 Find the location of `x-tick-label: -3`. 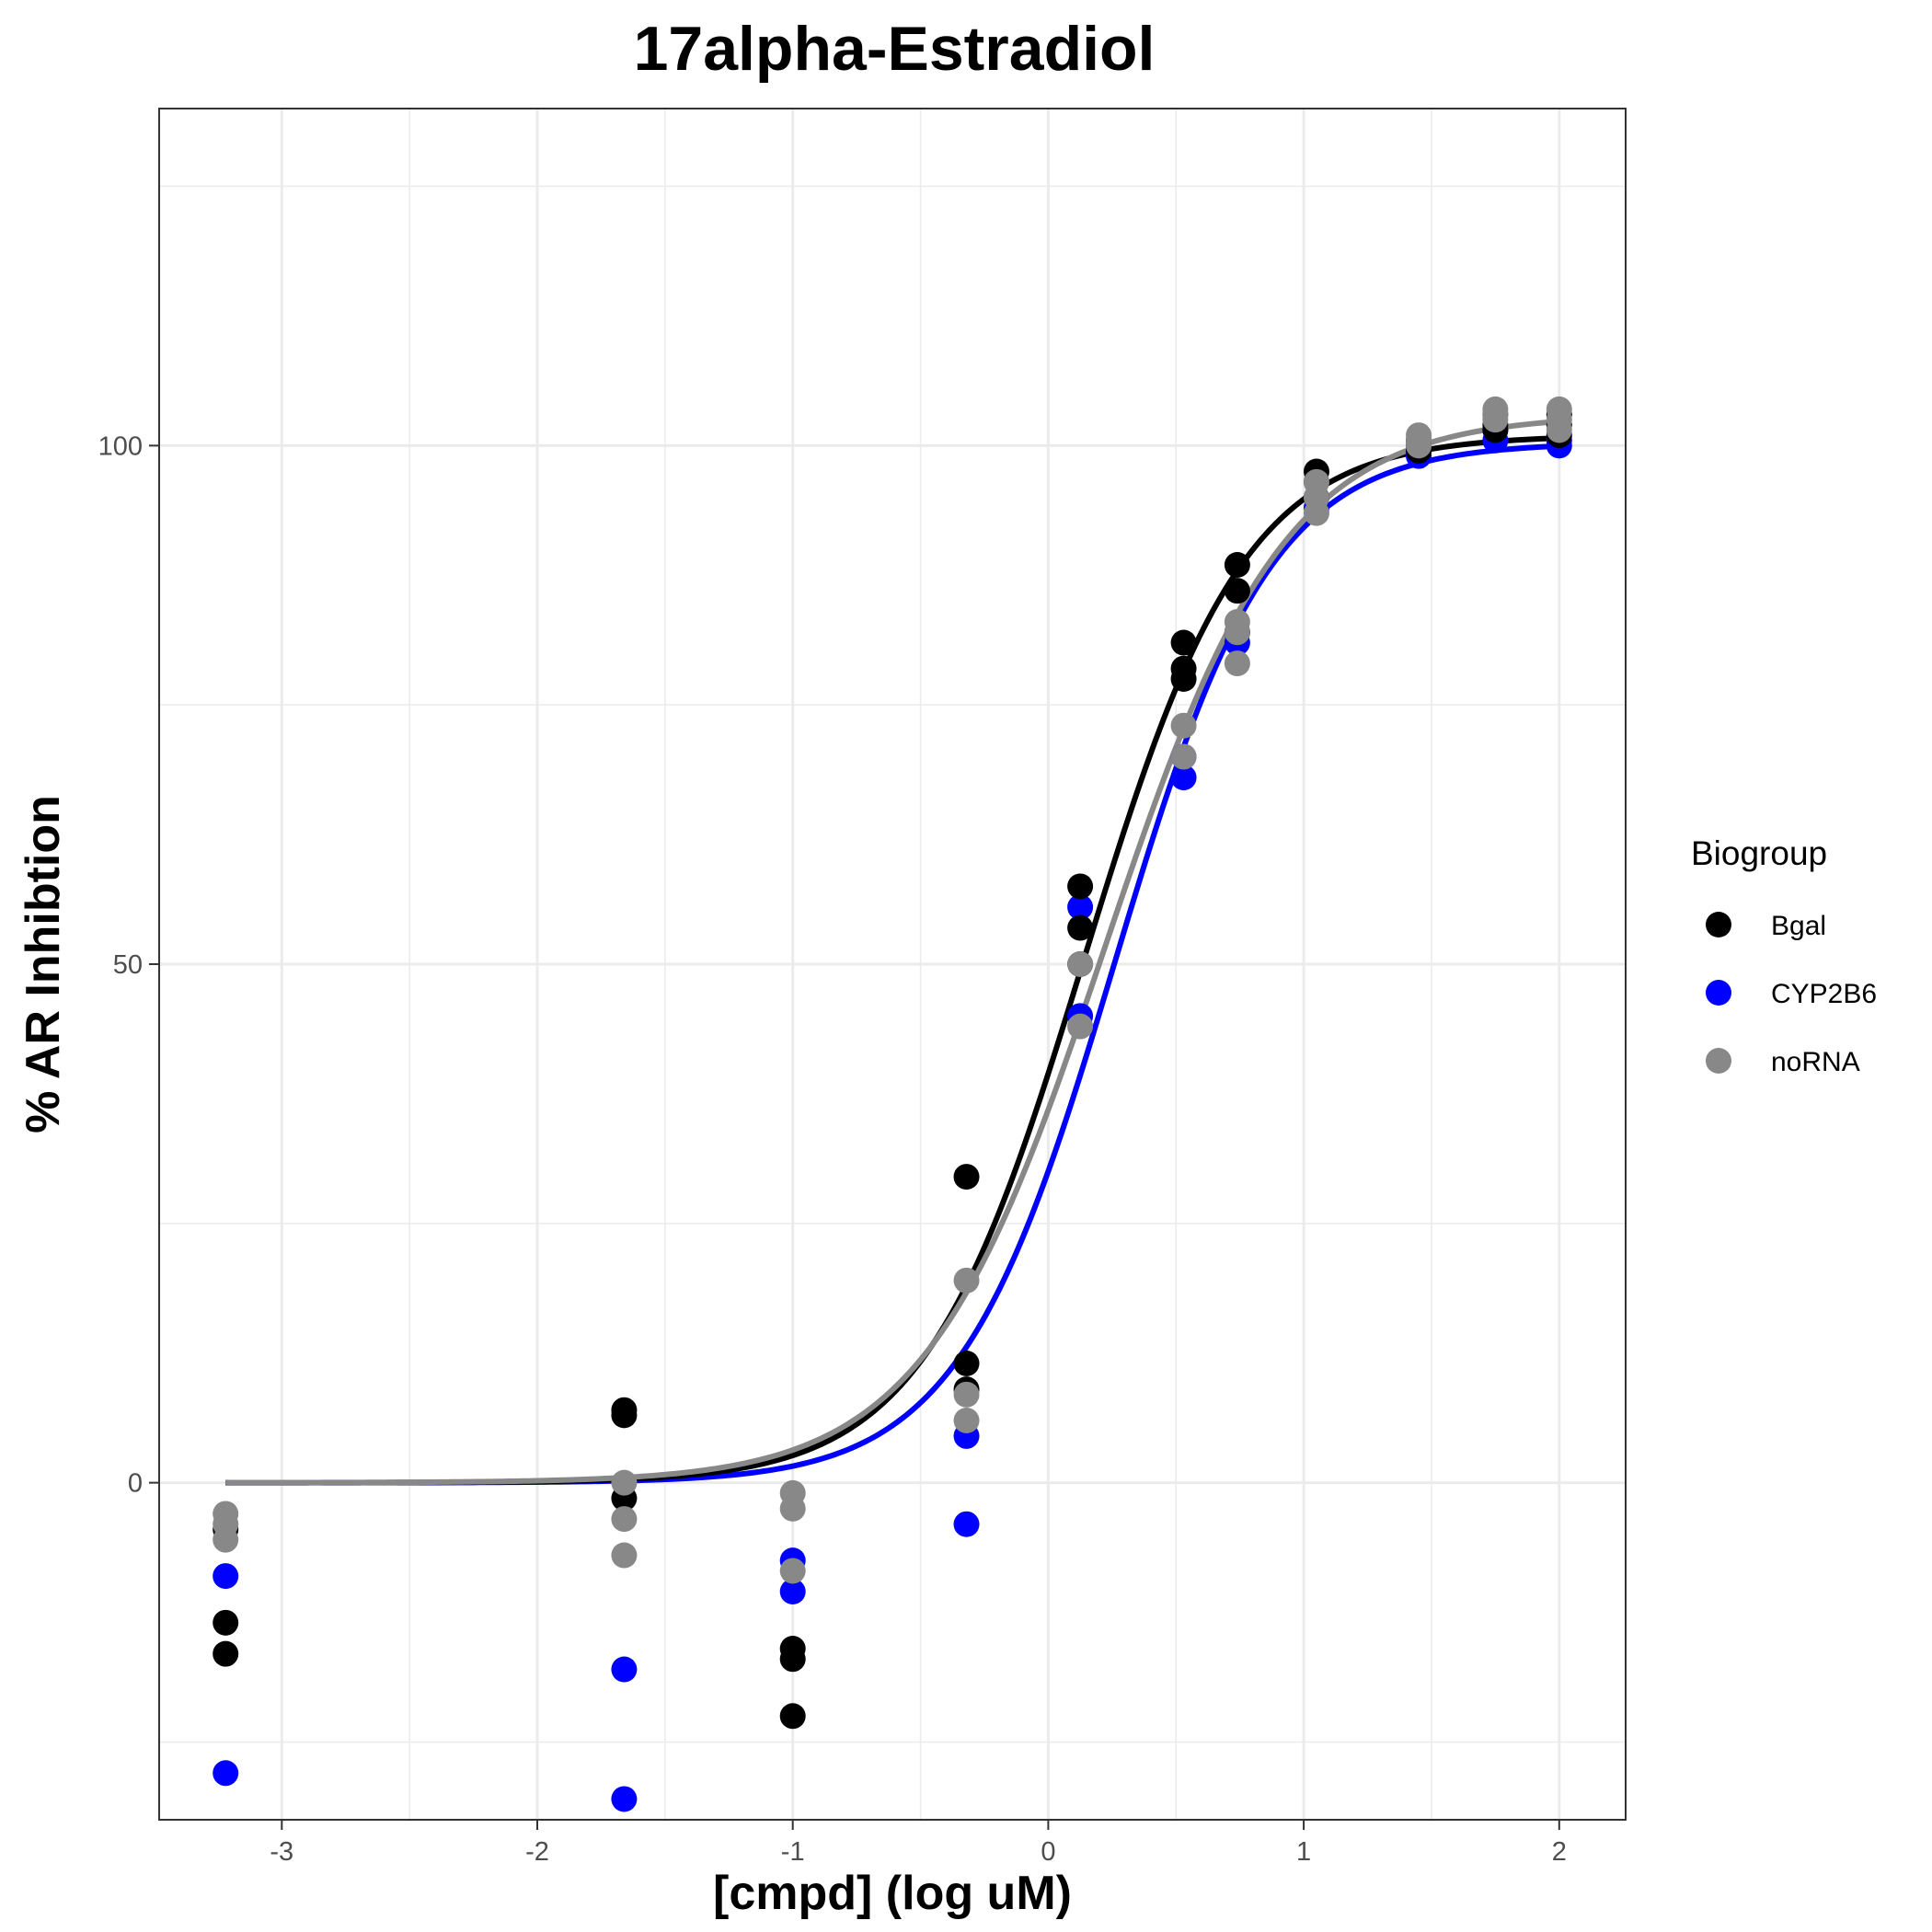

x-tick-label: -3 is located at coordinates (281, 1852).